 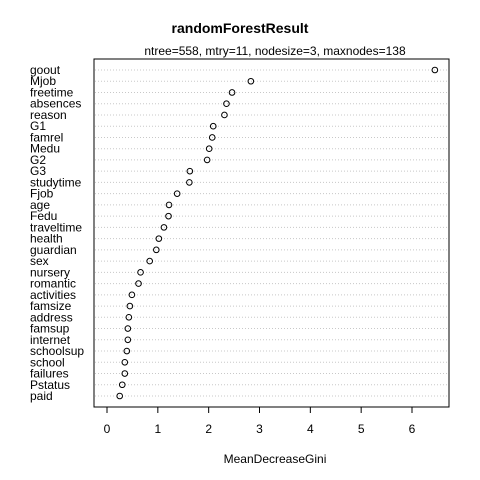 What do you see at coordinates (190, 171) in the screenshot?
I see `data-point-G3` at bounding box center [190, 171].